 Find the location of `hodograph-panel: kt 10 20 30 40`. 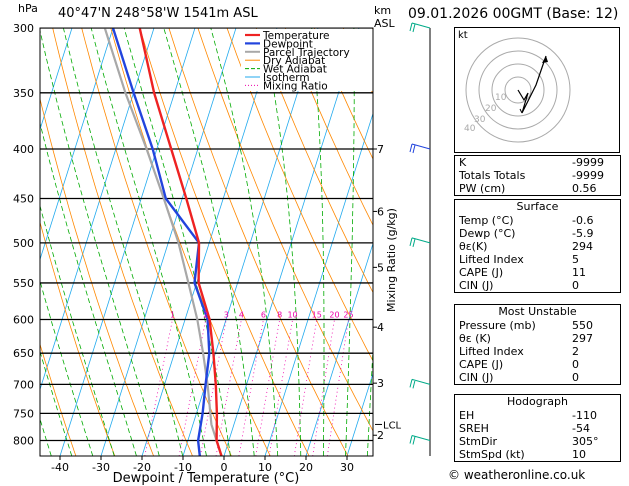

hodograph-panel: kt 10 20 30 40 is located at coordinates (537, 90).